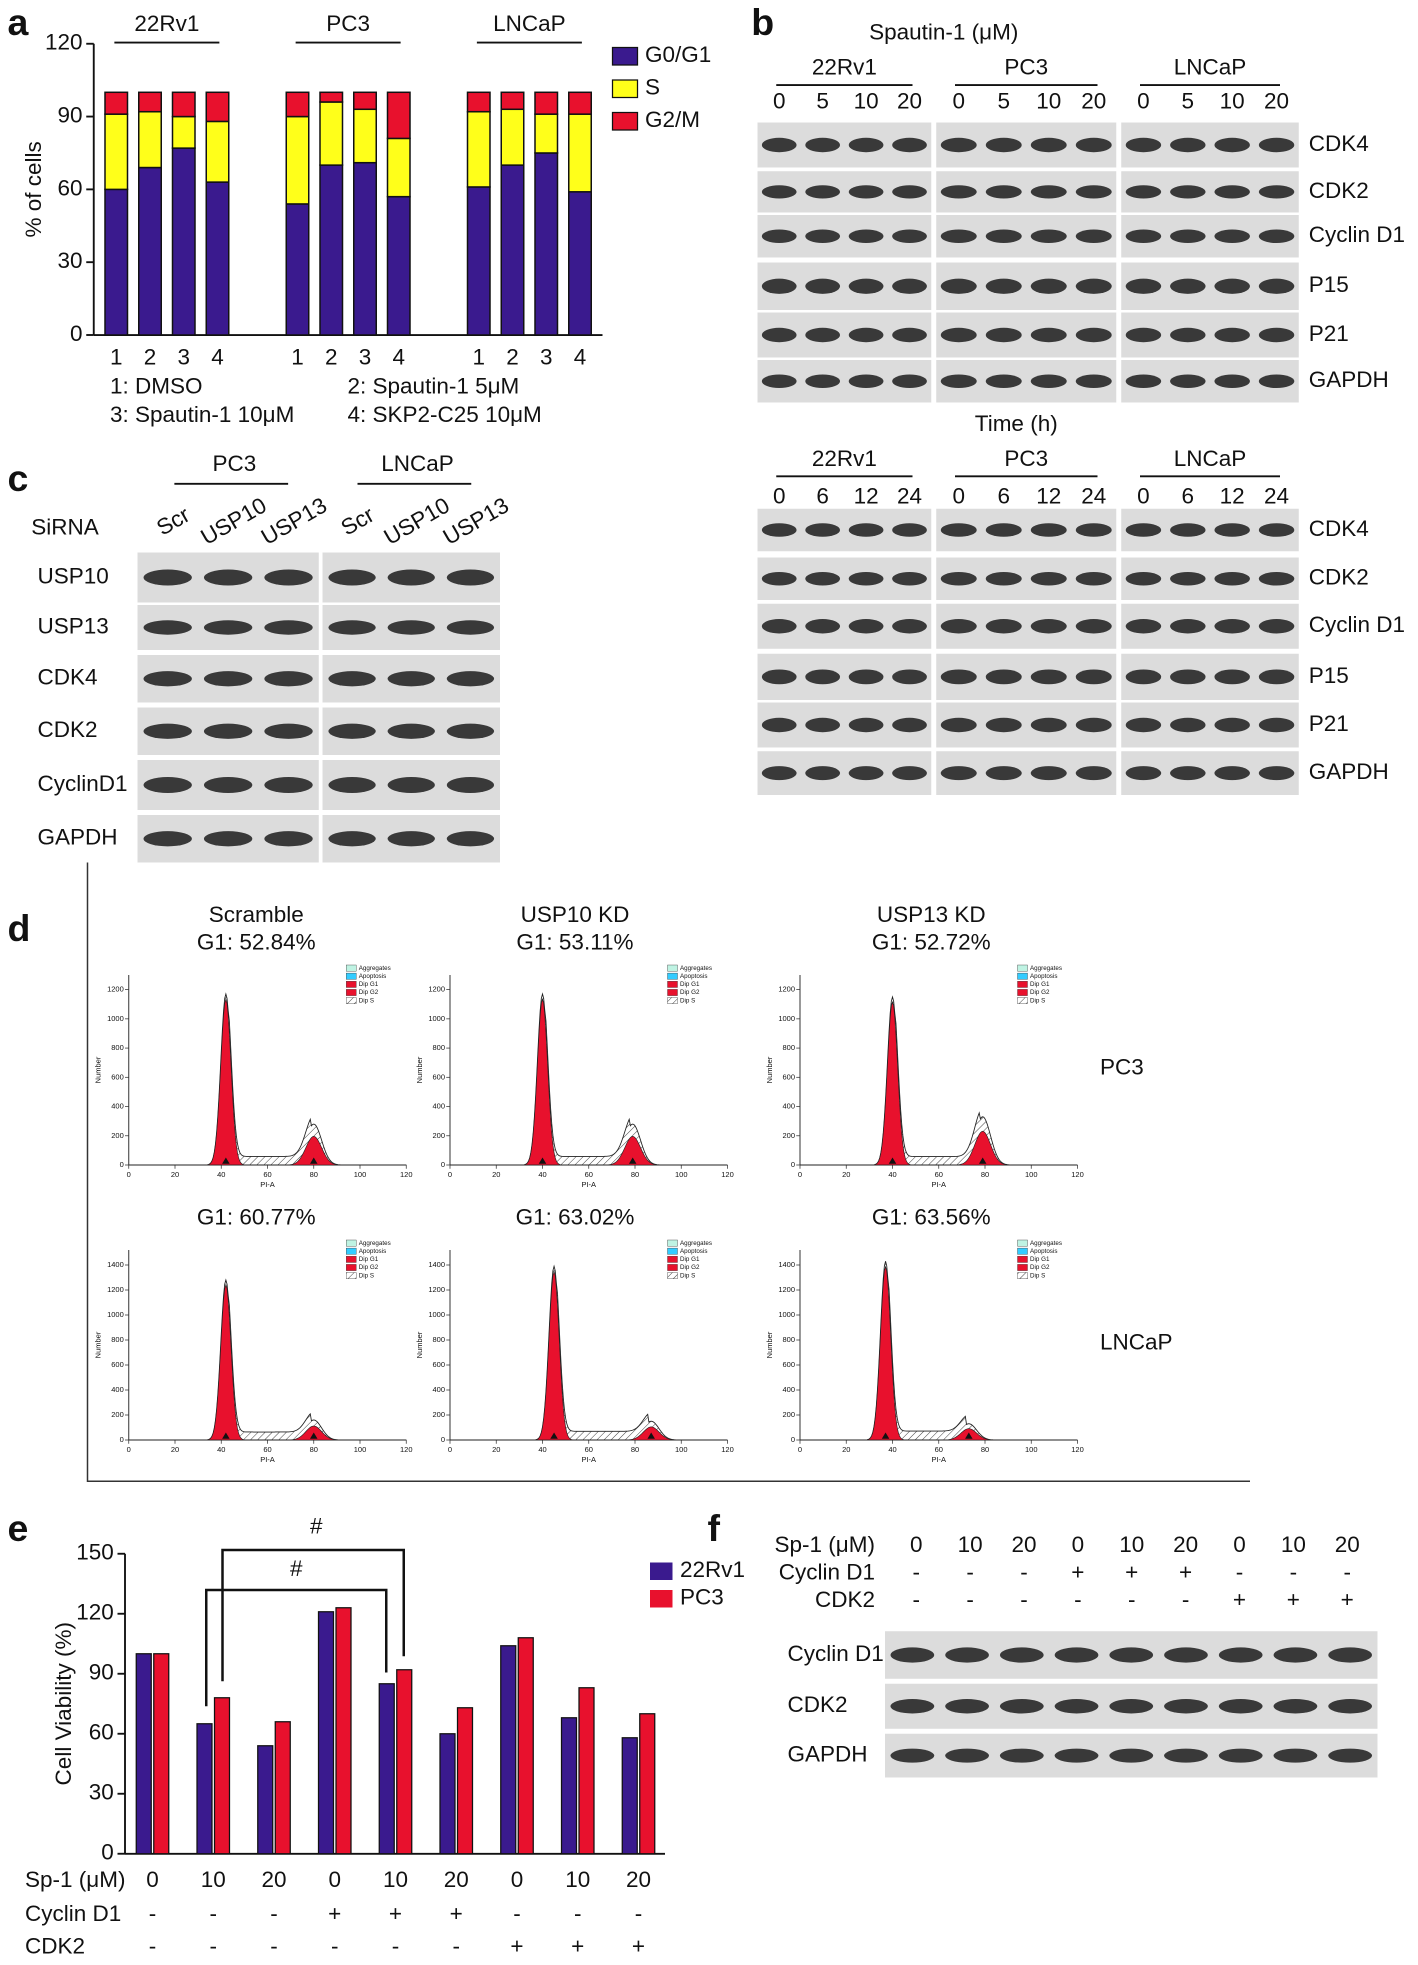  Describe the element at coordinates (76, 333) in the screenshot. I see `y-tick-label: 0` at that location.